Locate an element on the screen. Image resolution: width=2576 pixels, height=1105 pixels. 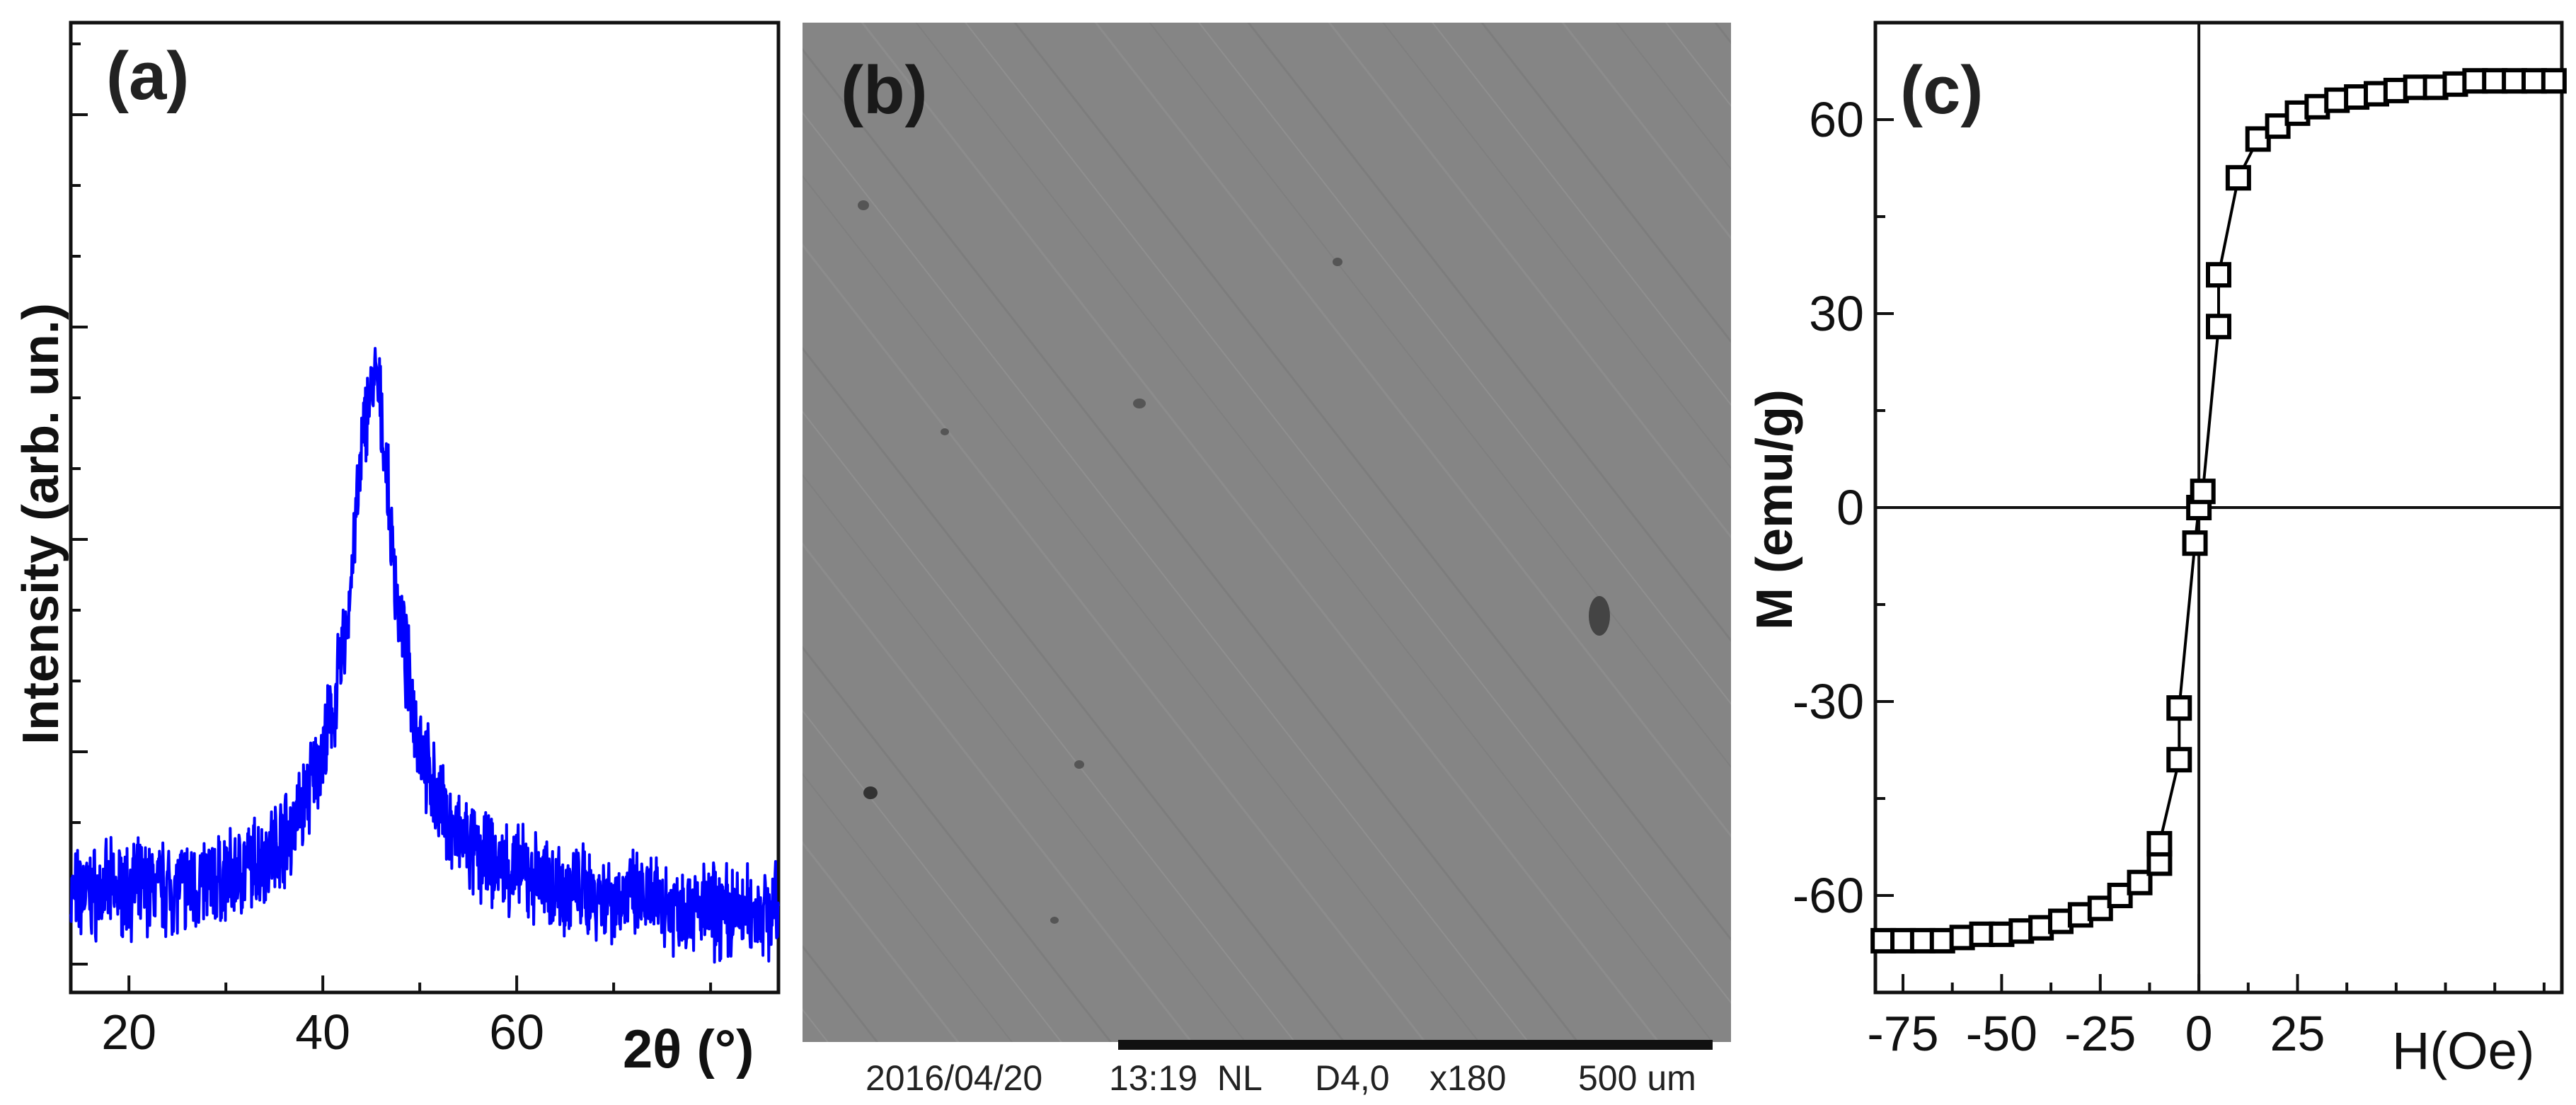
mh-y-tick-label: 60 is located at coordinates (1837, 120).